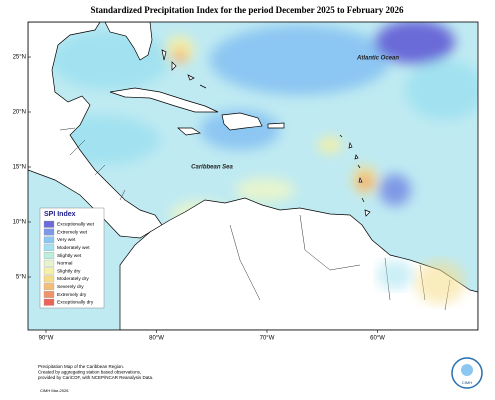 The height and width of the screenshot is (400, 495). What do you see at coordinates (73, 248) in the screenshot?
I see `legend-label: Moderately wet` at bounding box center [73, 248].